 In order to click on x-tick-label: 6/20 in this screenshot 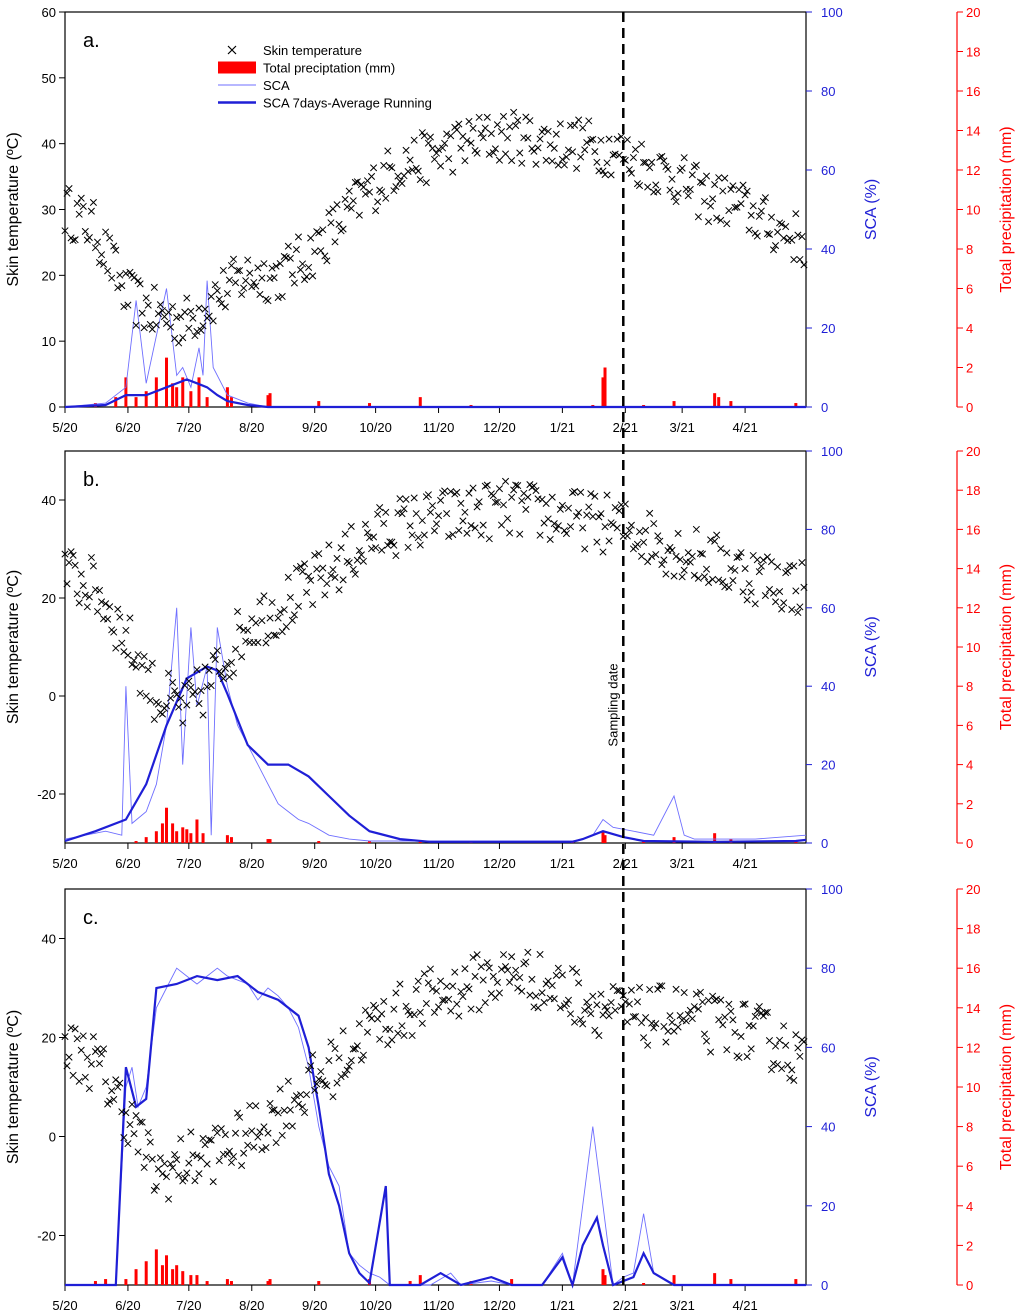, I will do `click(127, 427)`.